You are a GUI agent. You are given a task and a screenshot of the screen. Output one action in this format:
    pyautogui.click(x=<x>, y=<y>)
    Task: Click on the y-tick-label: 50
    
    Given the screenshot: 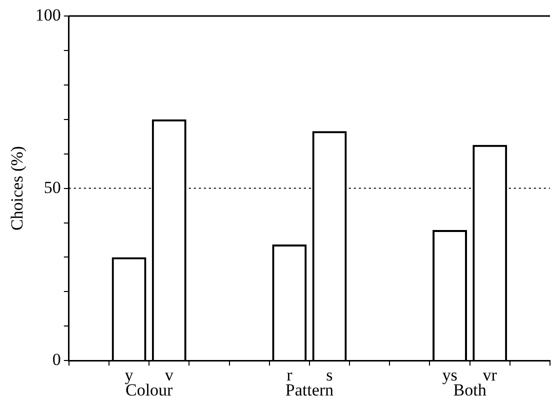 What is the action you would take?
    pyautogui.click(x=52, y=187)
    